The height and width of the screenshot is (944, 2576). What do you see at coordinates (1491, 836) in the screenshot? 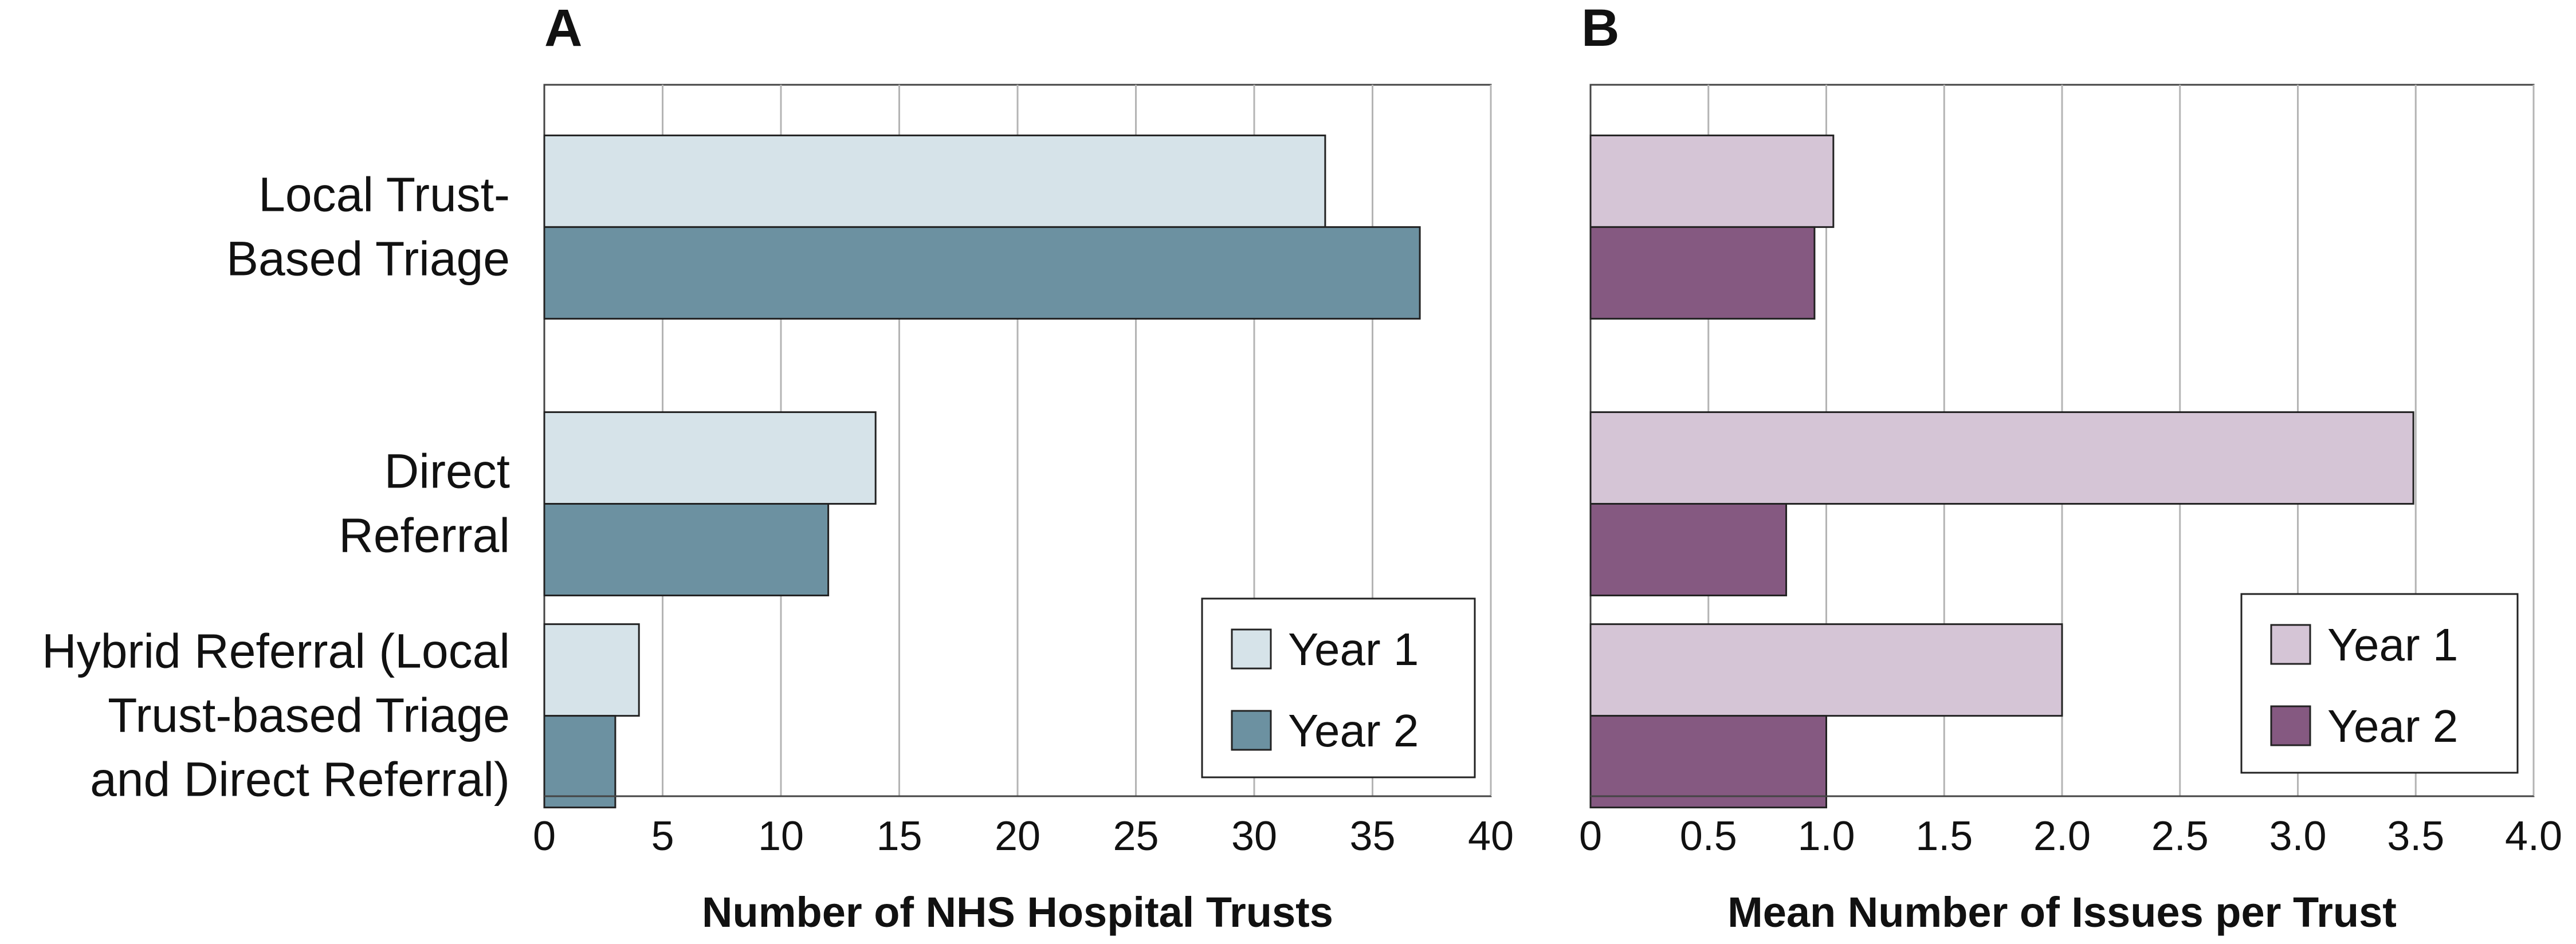
I see `x-tick-label-a: 40` at bounding box center [1491, 836].